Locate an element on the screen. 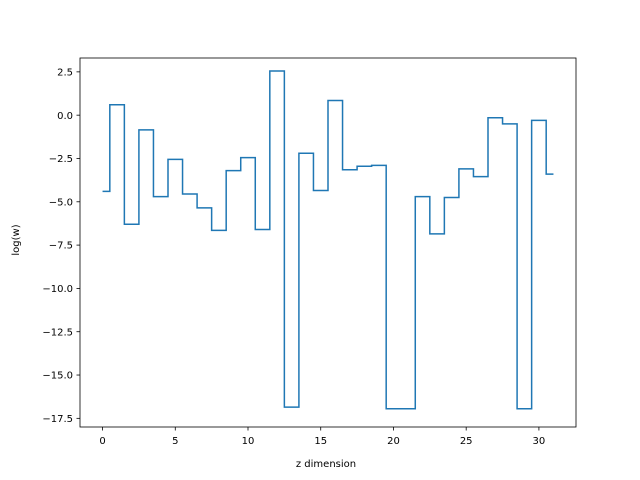 This screenshot has width=640, height=480. y-axis-label: log(w) is located at coordinates (16, 239).